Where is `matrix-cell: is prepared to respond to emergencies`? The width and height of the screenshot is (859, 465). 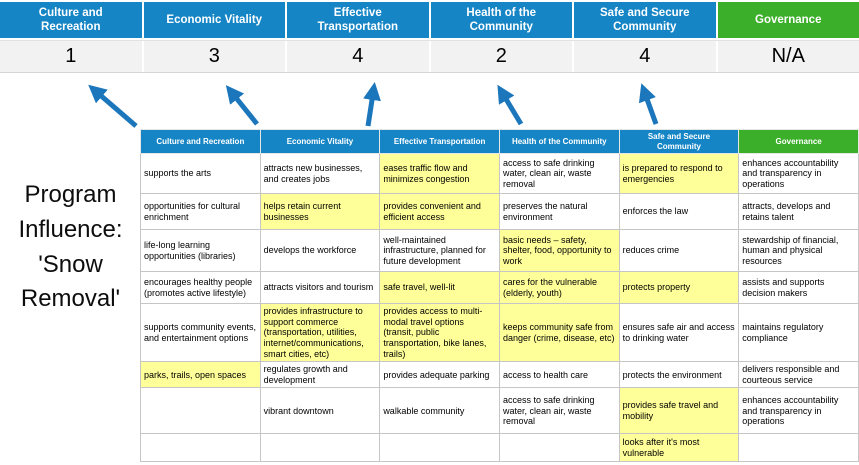 matrix-cell: is prepared to respond to emergencies is located at coordinates (679, 174).